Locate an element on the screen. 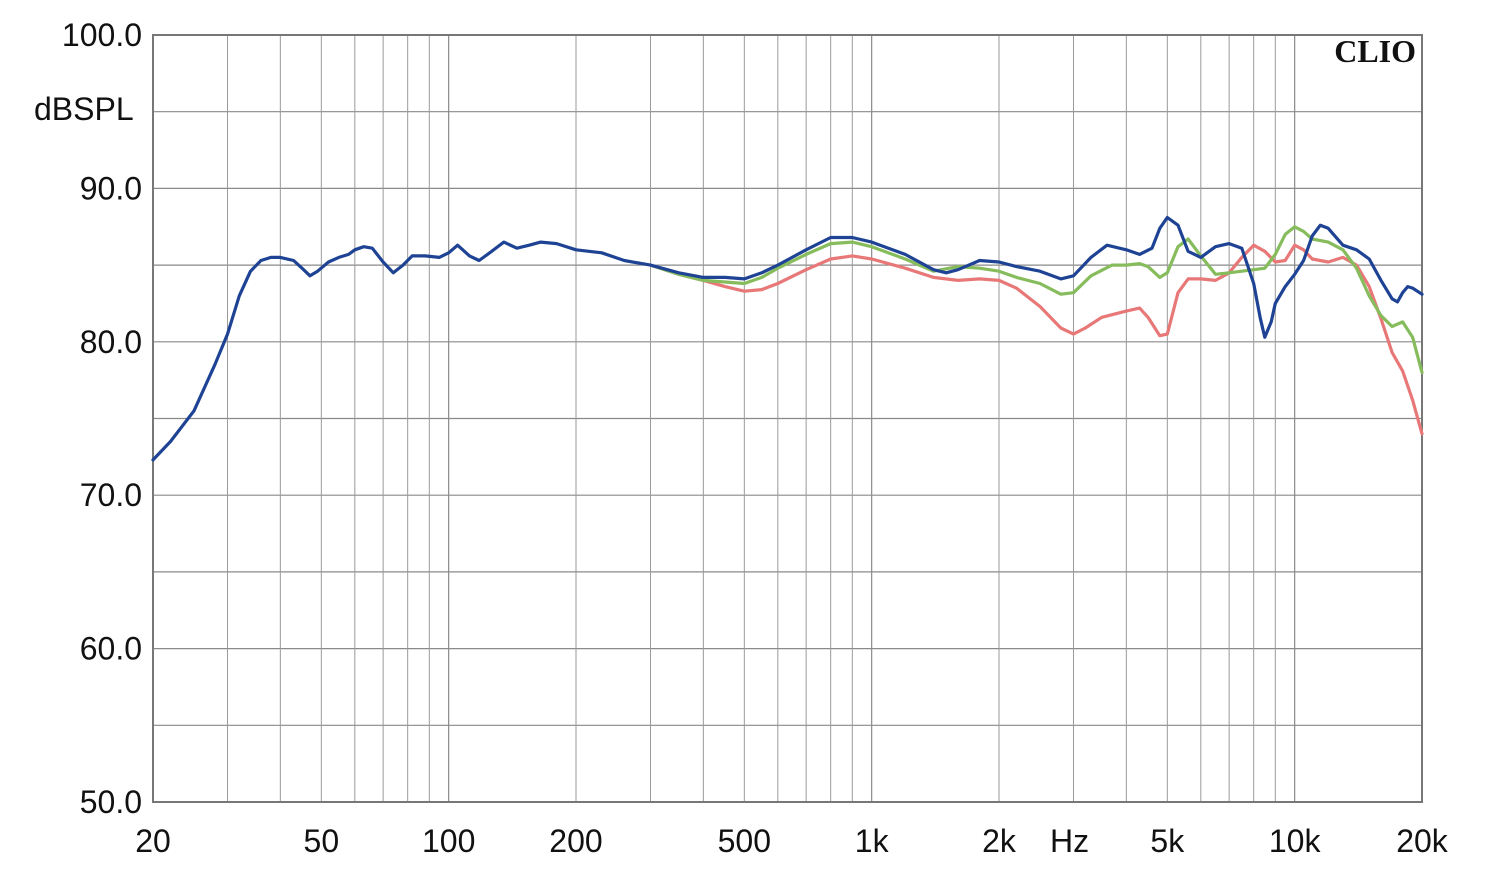  x-tick-label: 20k is located at coordinates (1422, 841).